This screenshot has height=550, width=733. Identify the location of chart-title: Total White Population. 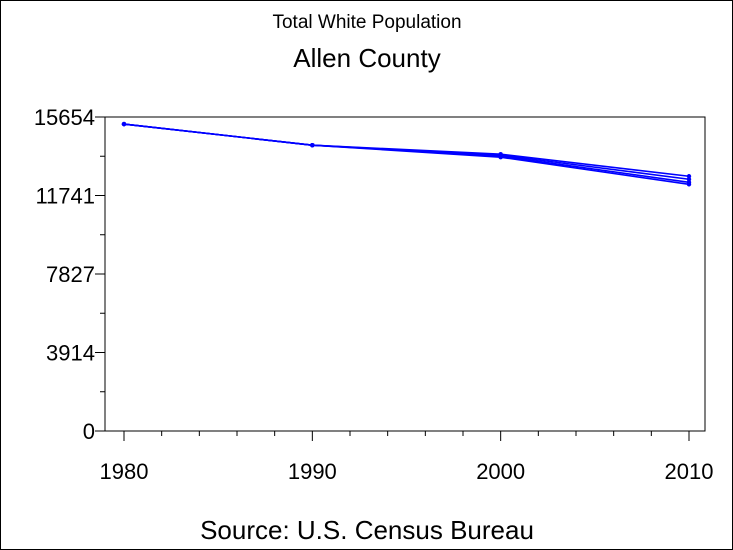
(366, 22).